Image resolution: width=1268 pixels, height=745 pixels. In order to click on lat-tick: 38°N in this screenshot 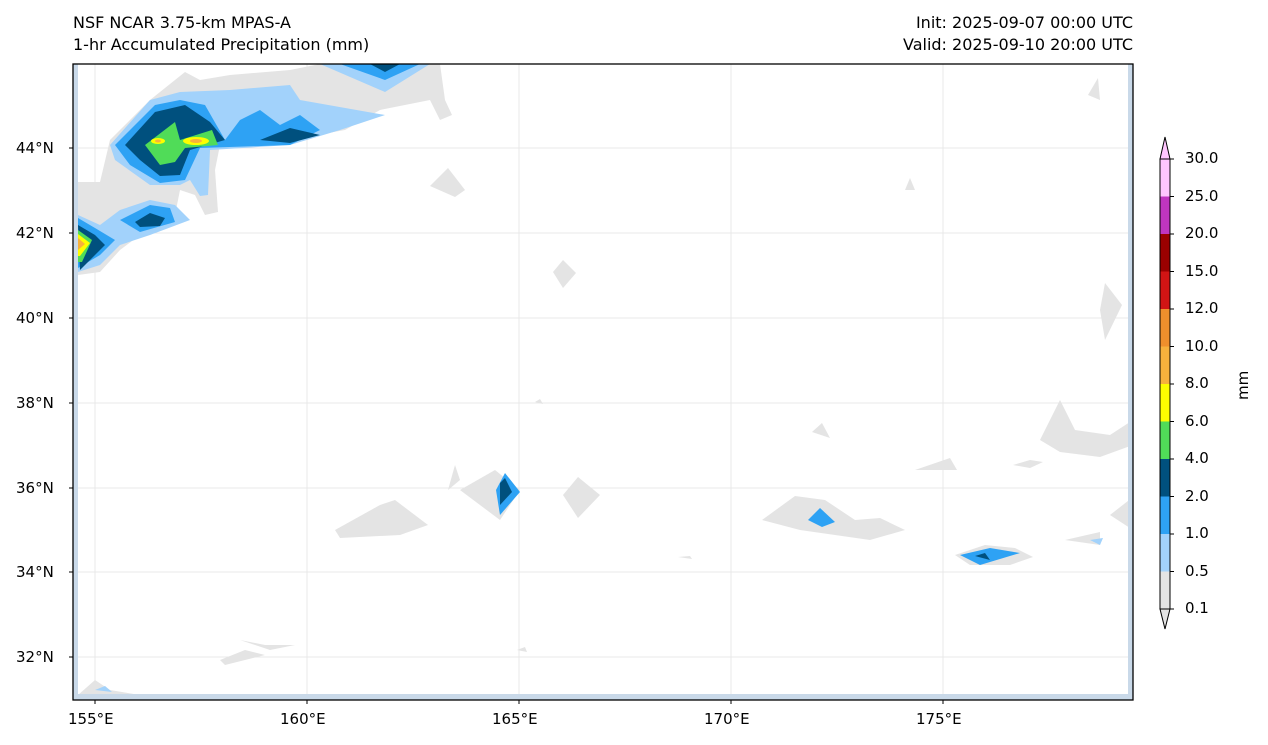, I will do `click(35, 403)`.